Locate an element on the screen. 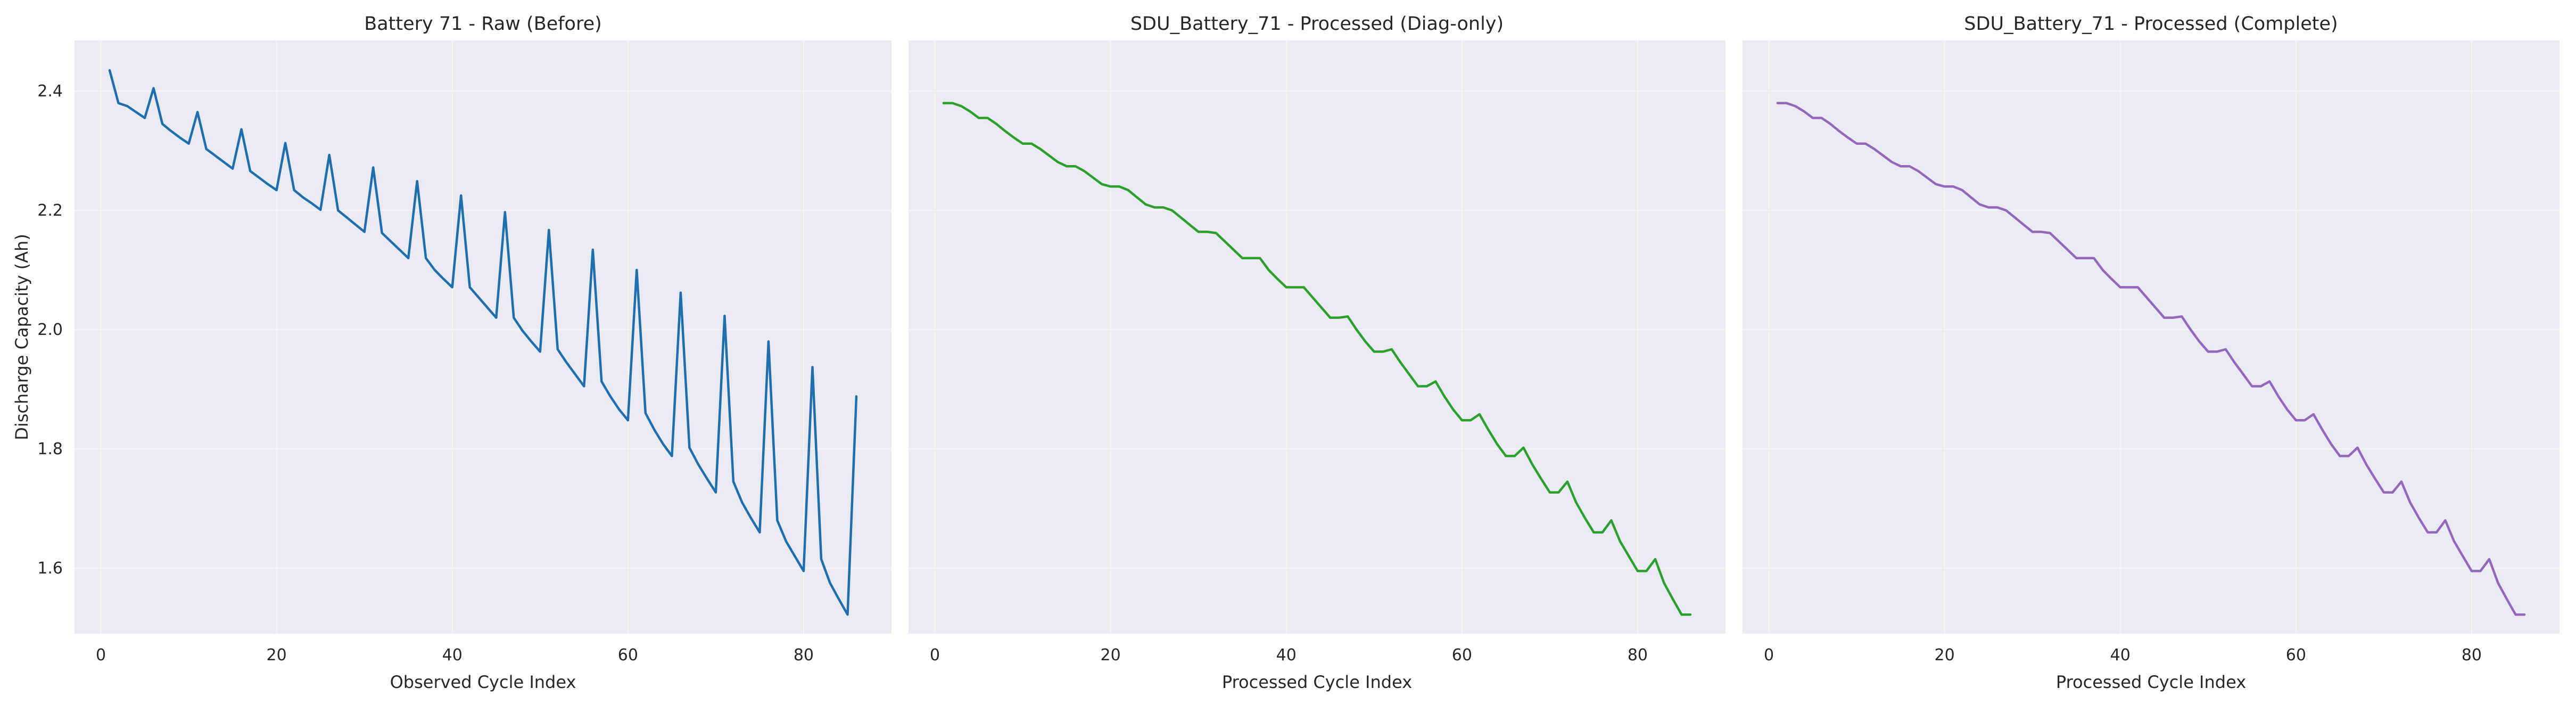 This screenshot has height=705, width=2576. chart-title: SDU_Battery_71 - Processed (Complete) is located at coordinates (2151, 24).